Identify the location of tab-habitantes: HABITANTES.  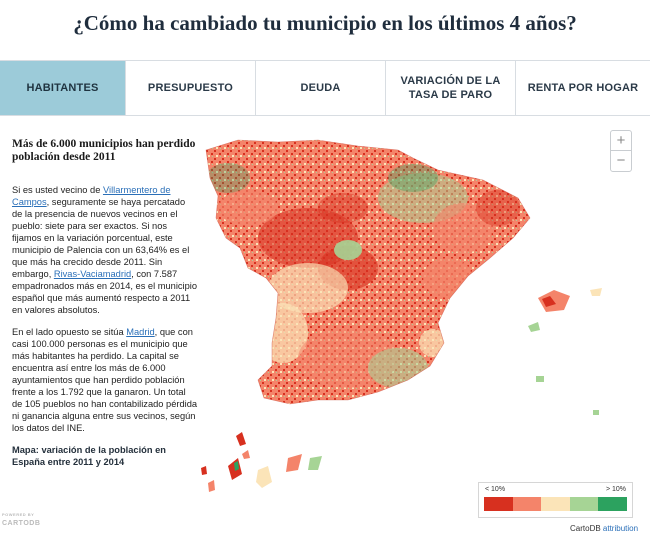
(63, 88).